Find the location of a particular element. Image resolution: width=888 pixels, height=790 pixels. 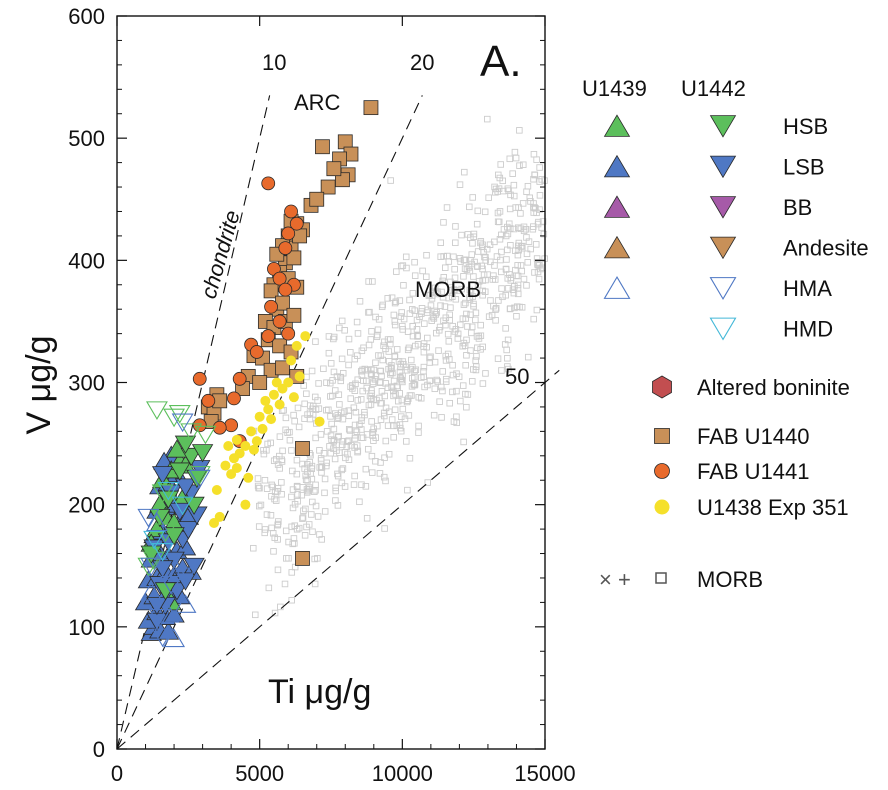

series-u1442-hma is located at coordinates (174, 530).